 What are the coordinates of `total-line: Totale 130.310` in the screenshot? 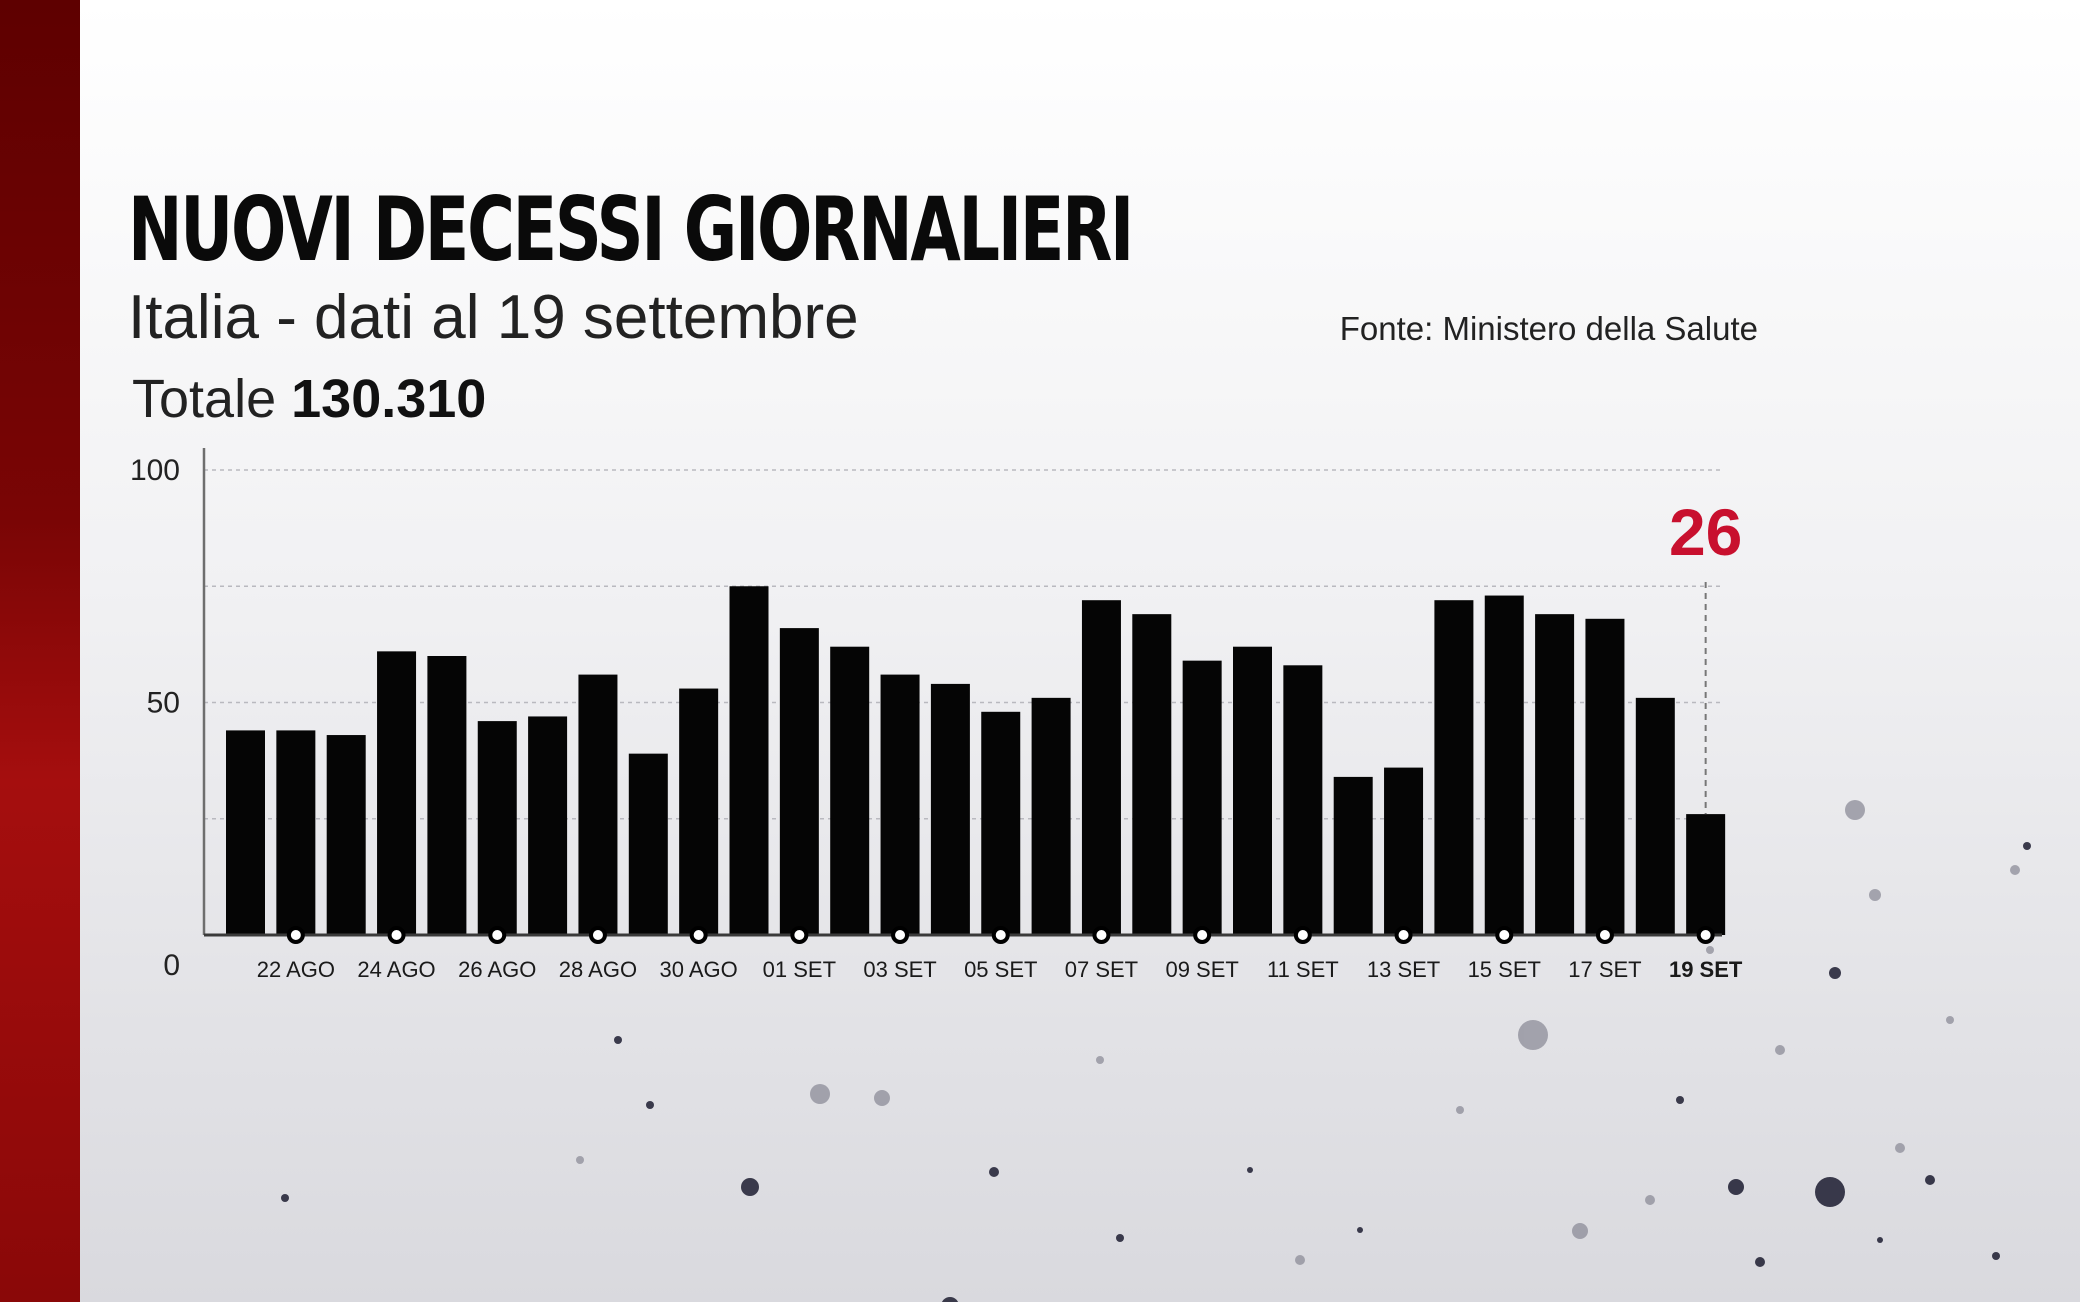 It's located at (309, 399).